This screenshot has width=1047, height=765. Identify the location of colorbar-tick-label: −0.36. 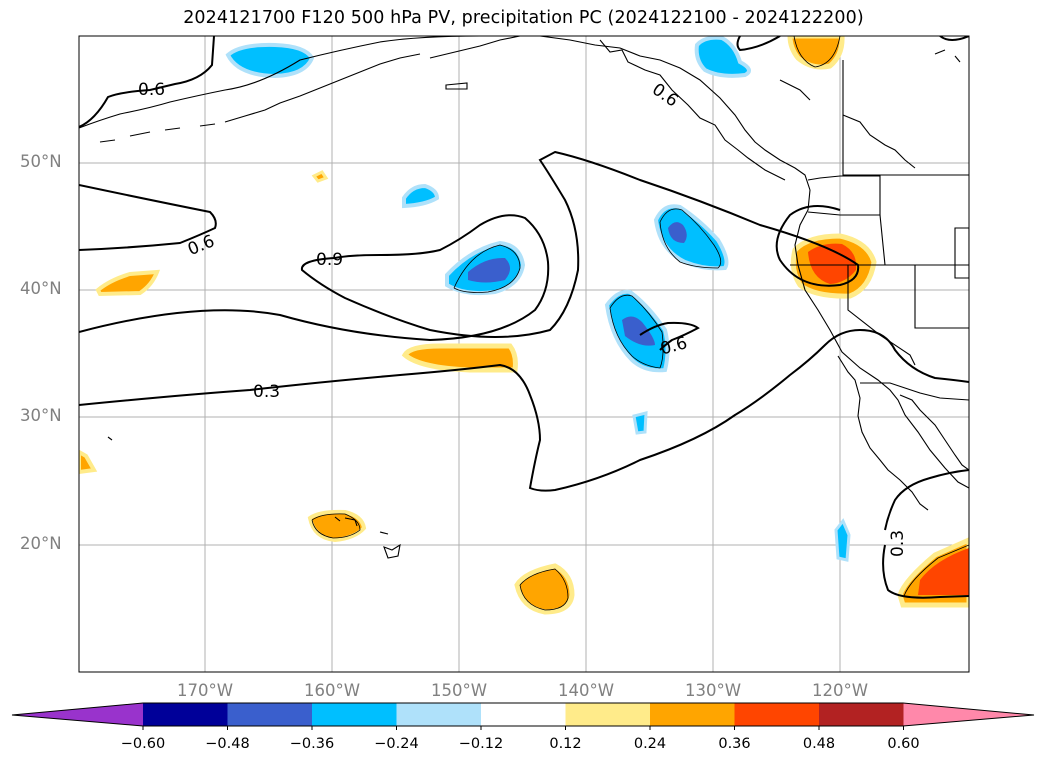
(312, 744).